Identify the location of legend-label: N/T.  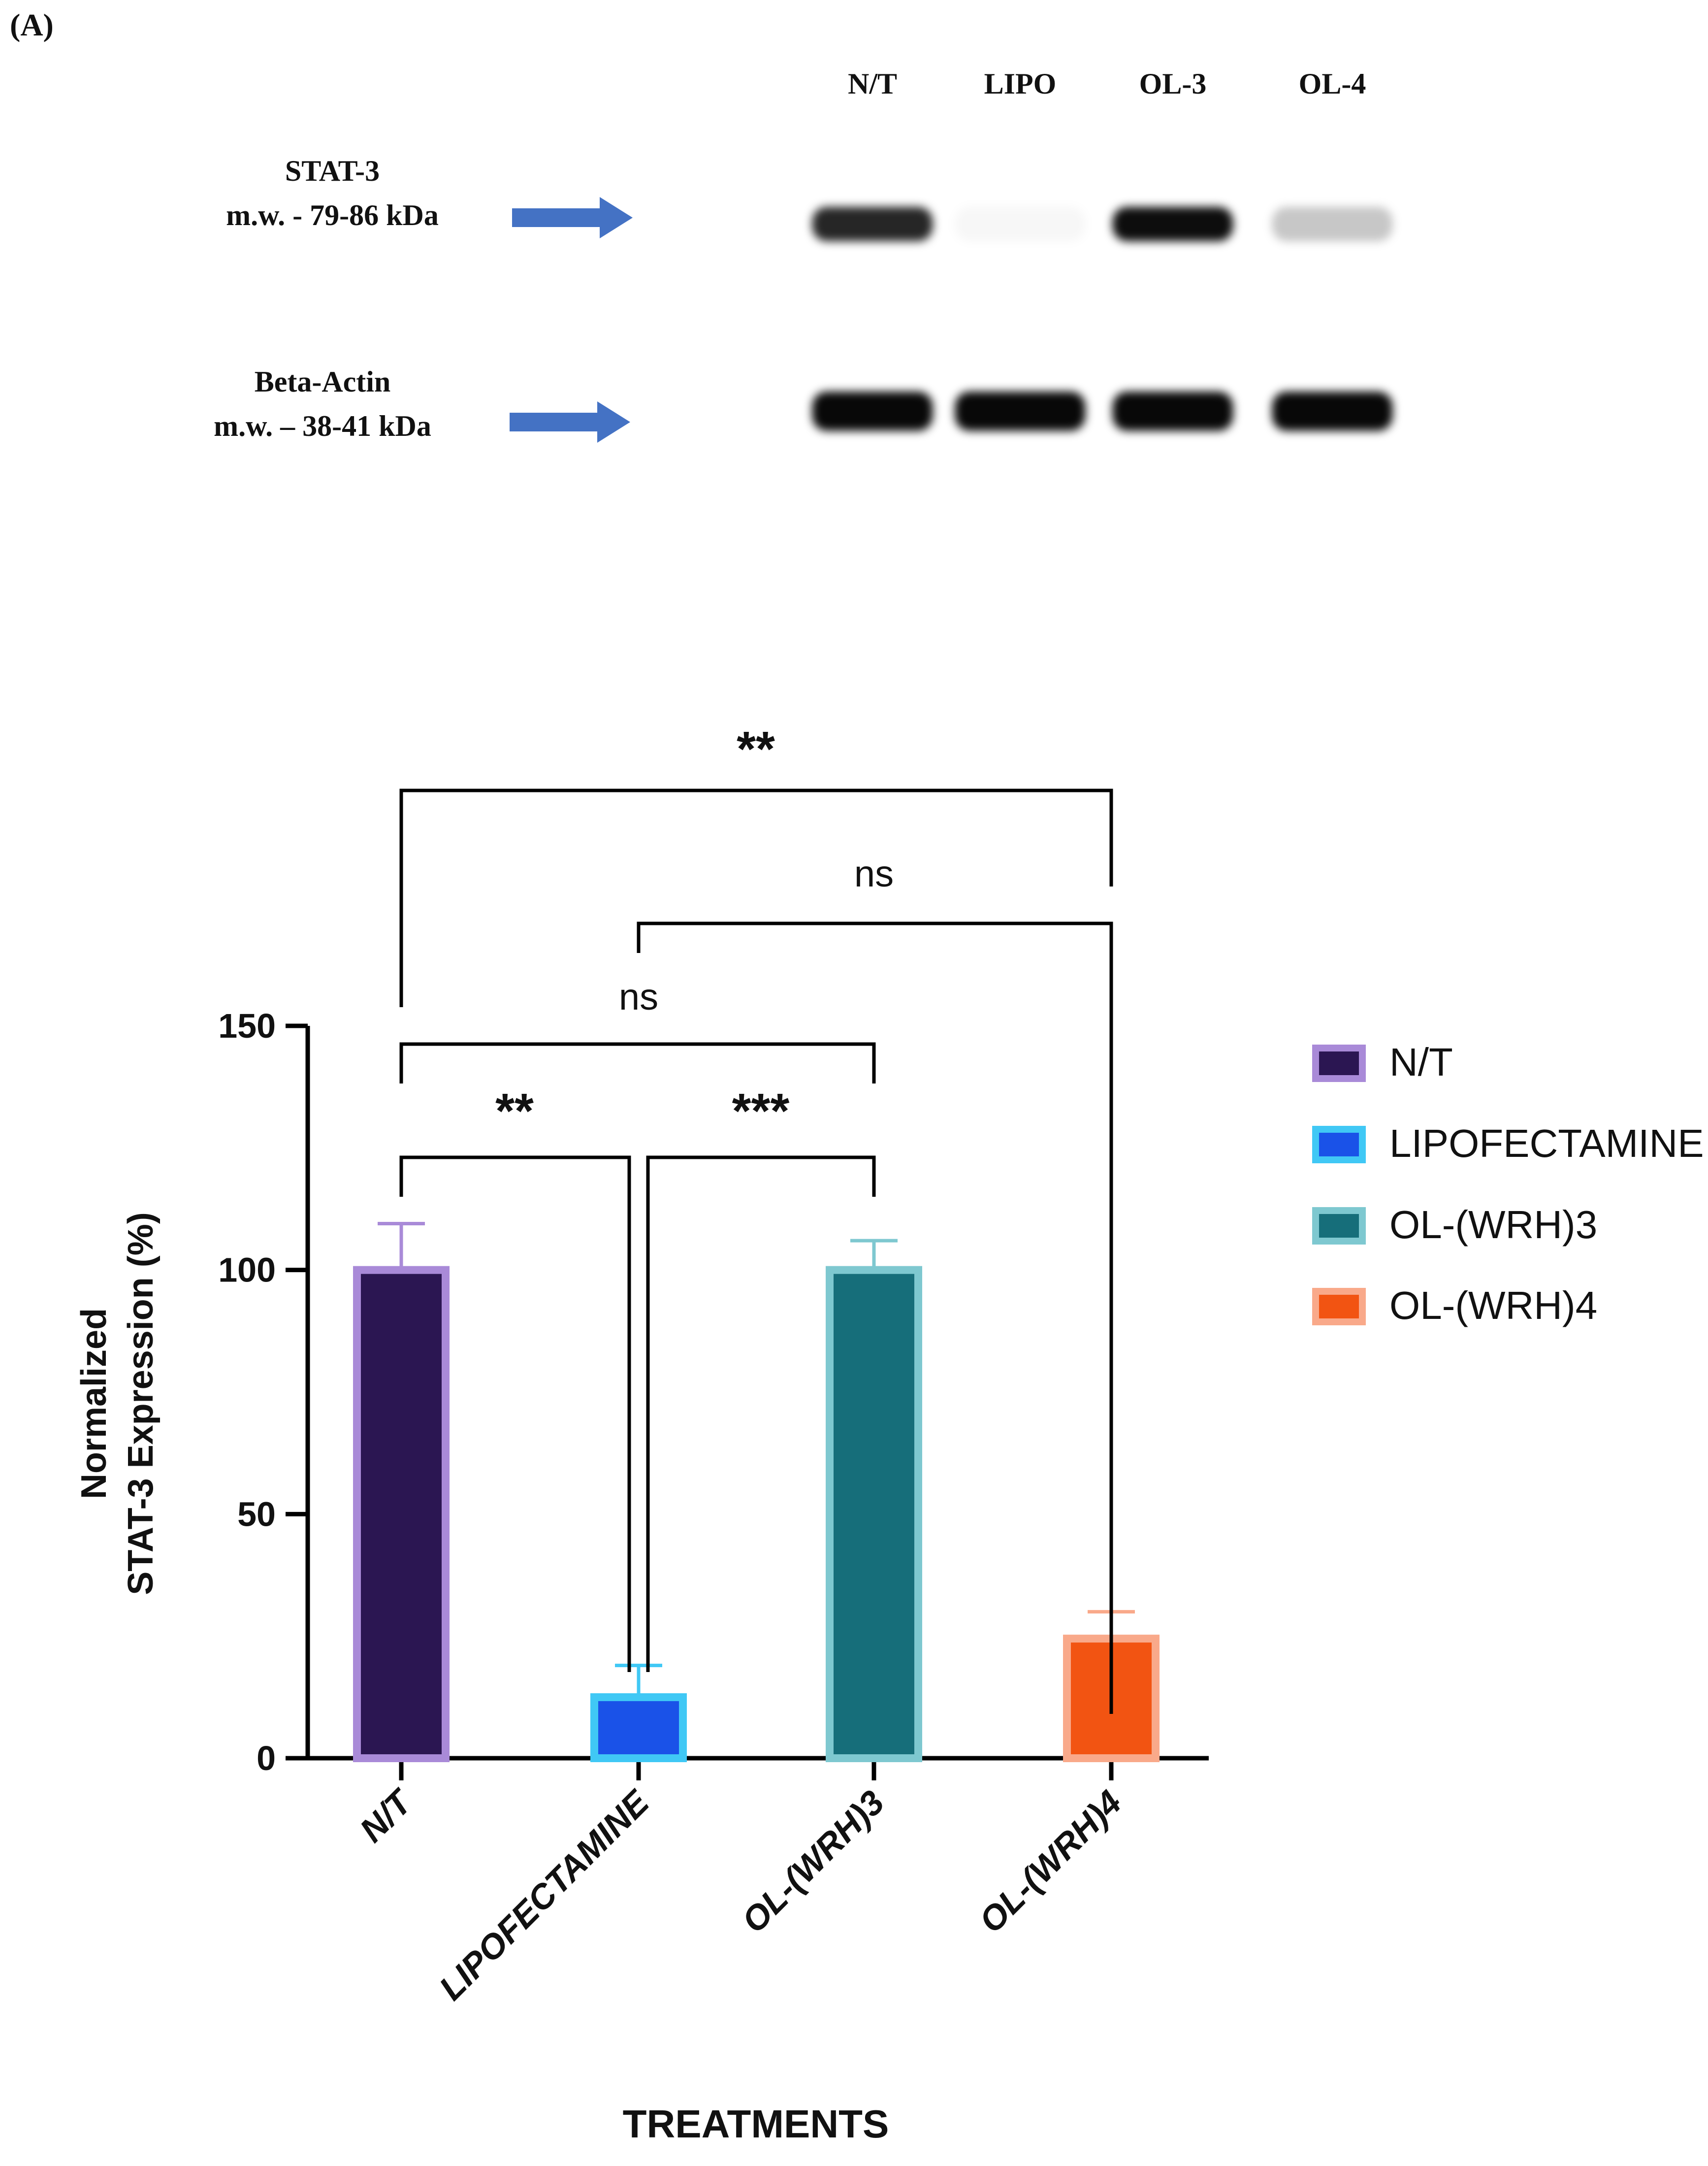
(1421, 1062).